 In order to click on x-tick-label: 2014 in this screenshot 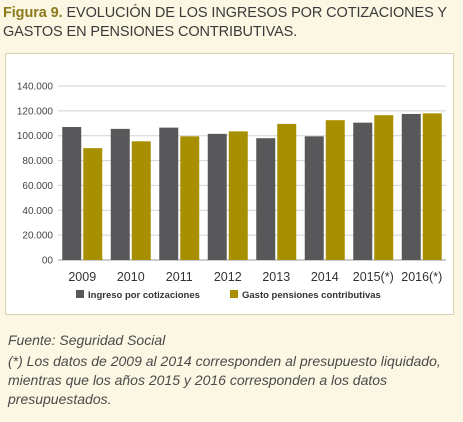, I will do `click(325, 277)`.